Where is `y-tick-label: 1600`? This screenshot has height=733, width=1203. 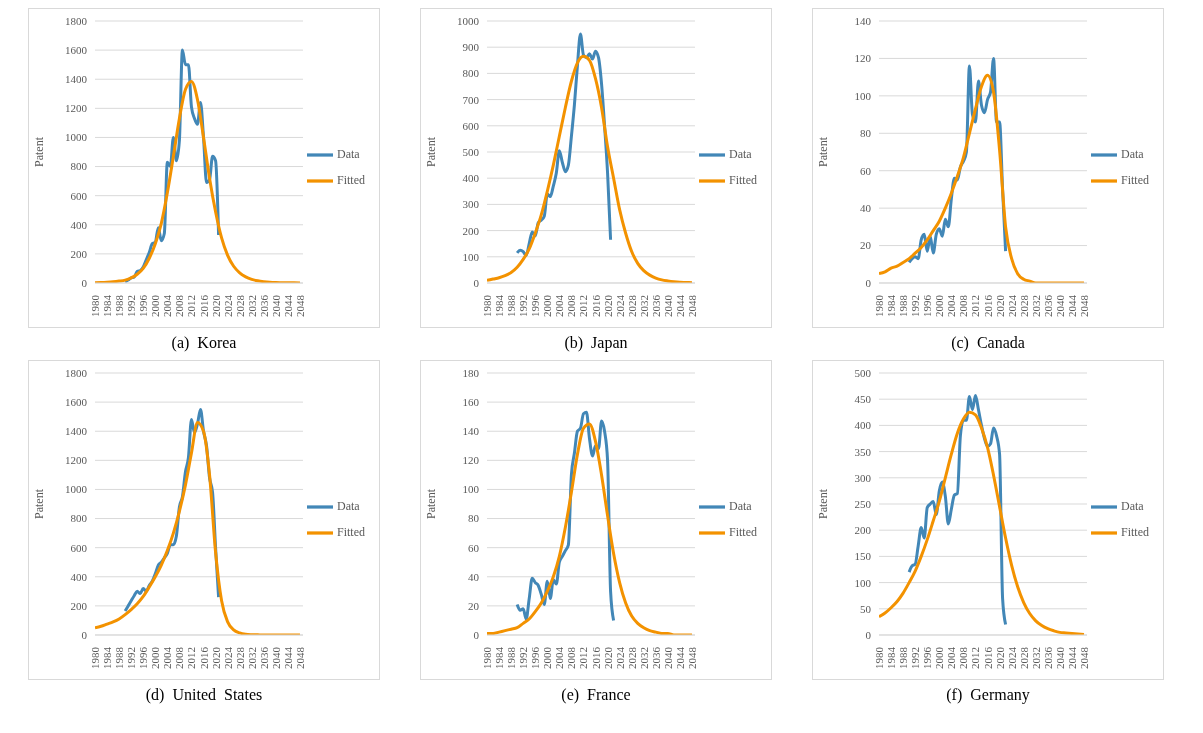
y-tick-label: 1600 is located at coordinates (76, 402).